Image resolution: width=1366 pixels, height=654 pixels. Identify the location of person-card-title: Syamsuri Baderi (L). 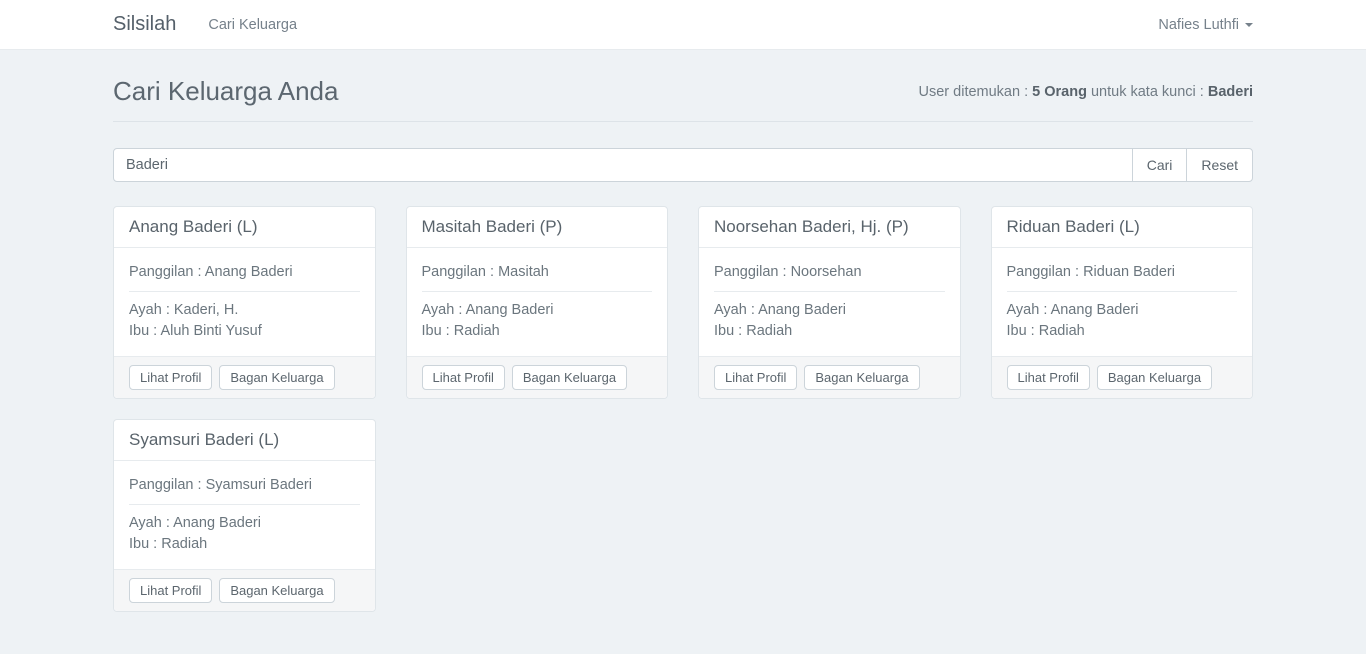
(244, 440).